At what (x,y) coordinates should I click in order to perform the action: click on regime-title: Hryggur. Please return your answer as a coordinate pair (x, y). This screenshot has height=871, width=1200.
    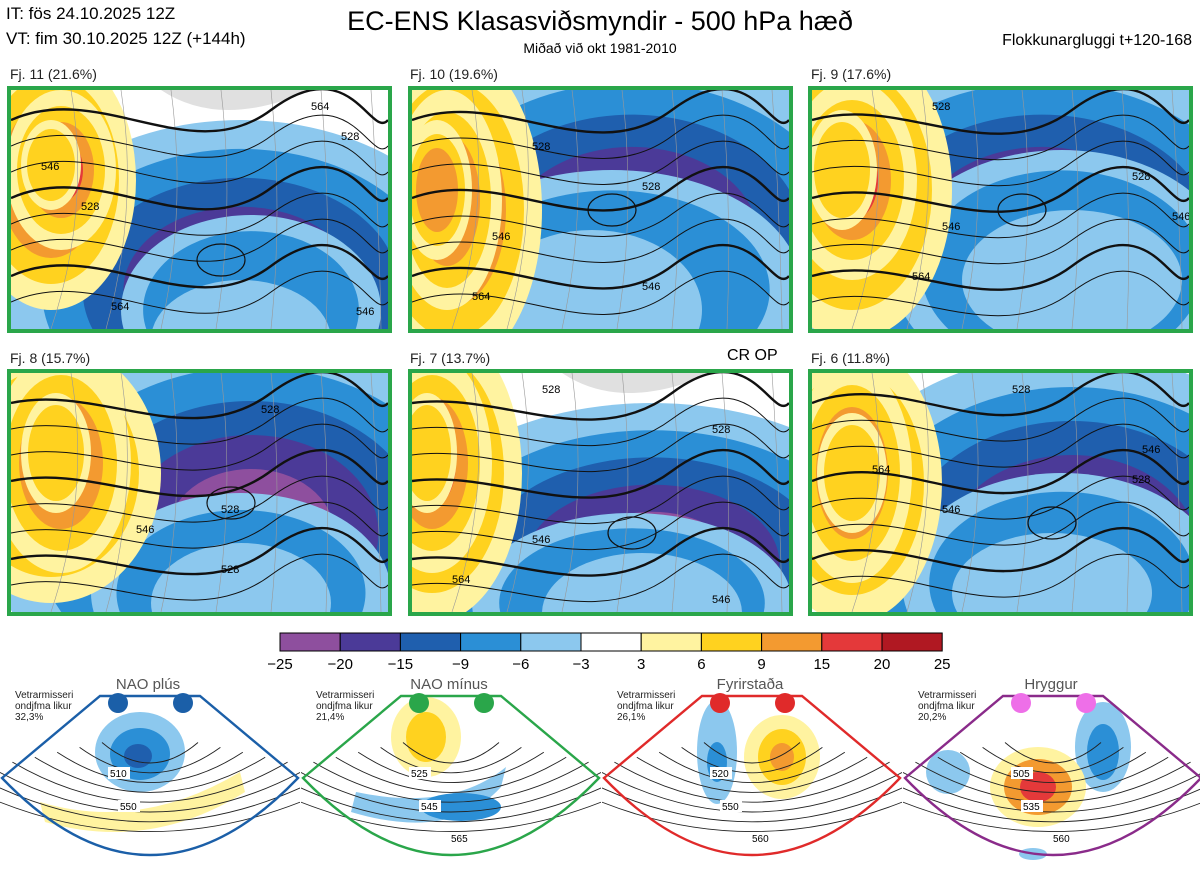
    Looking at the image, I should click on (1051, 684).